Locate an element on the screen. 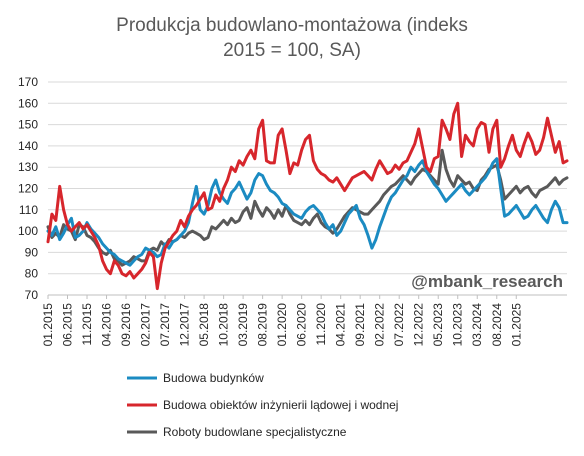 This screenshot has width=584, height=456. x-tick-label: 08.2019 is located at coordinates (263, 325).